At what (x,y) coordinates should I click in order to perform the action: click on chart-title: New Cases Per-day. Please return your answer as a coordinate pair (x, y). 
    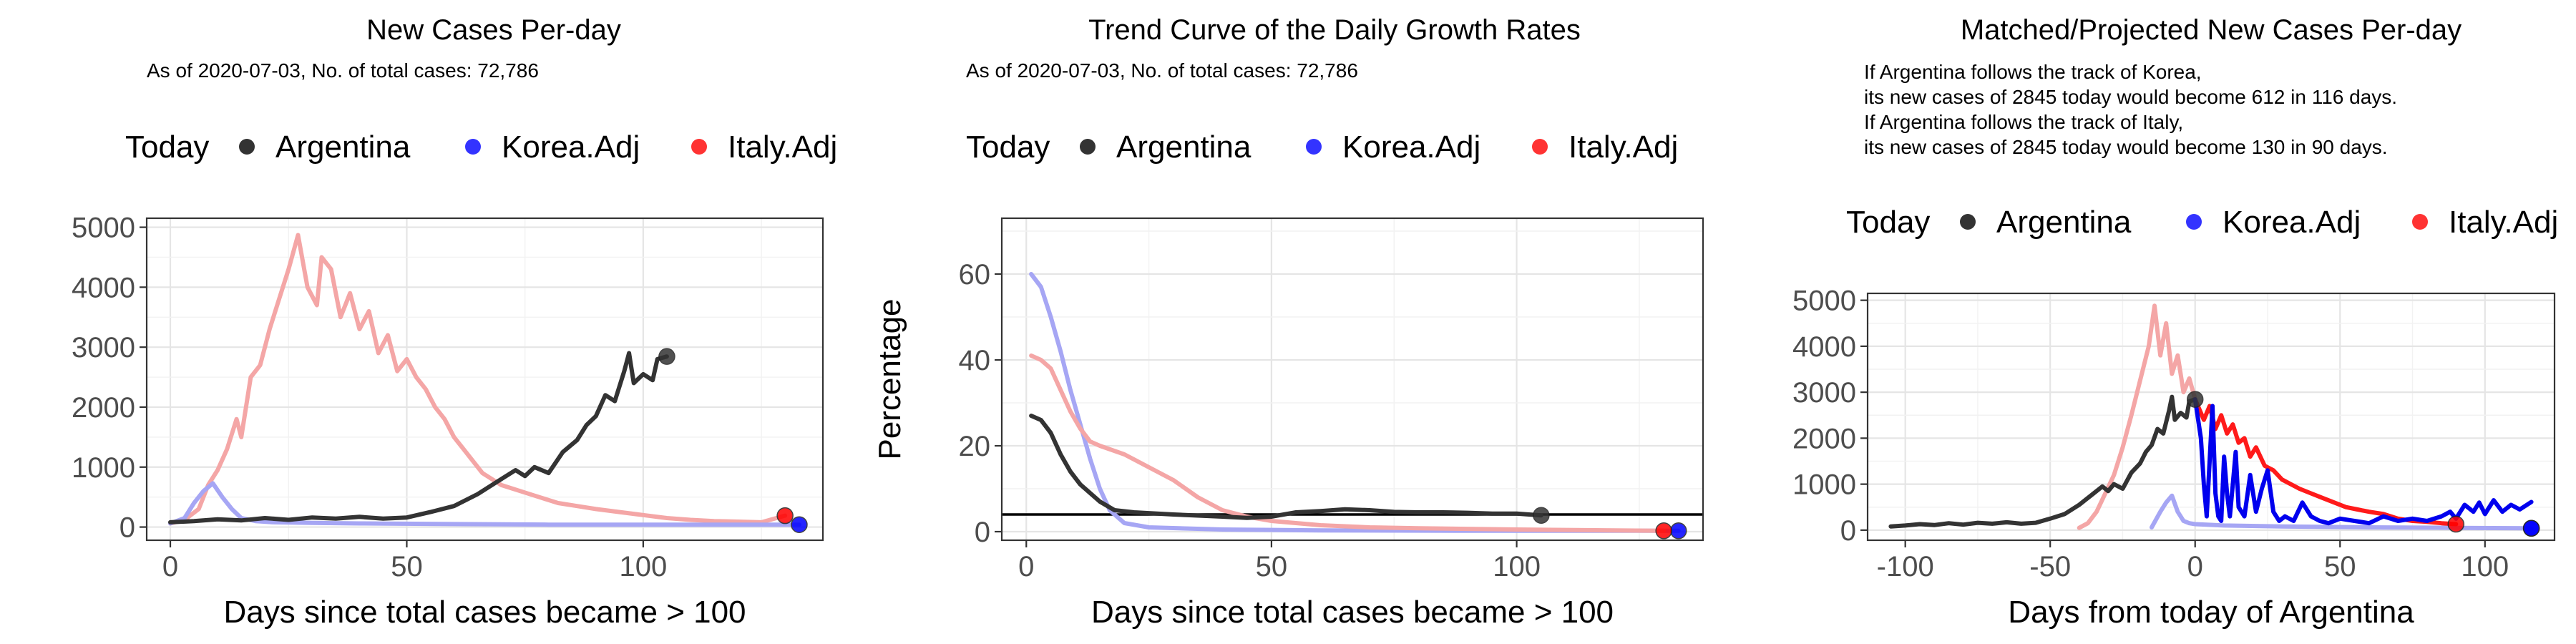
    Looking at the image, I should click on (493, 30).